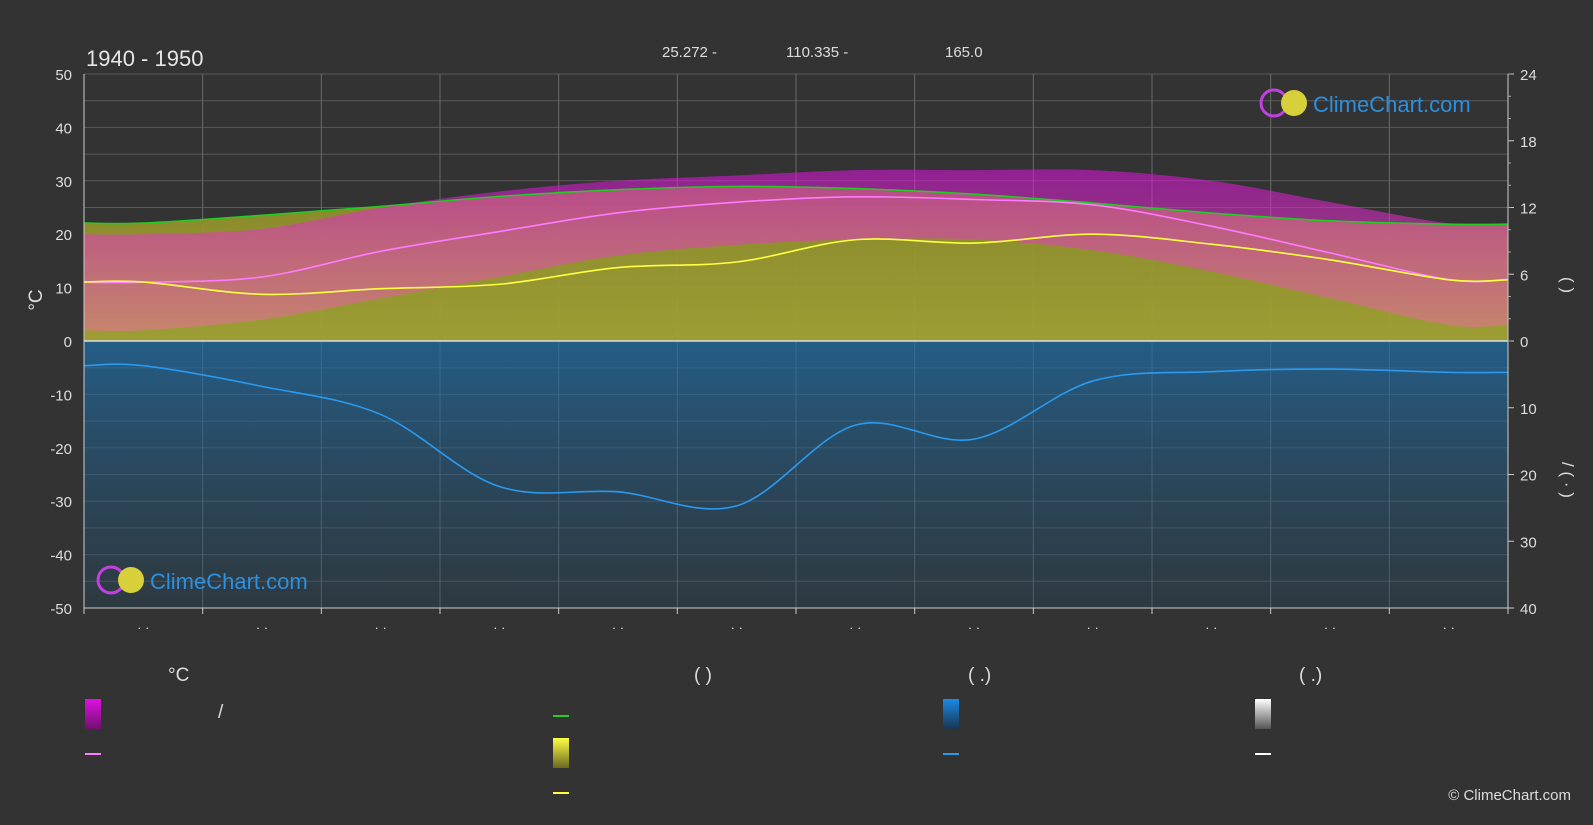  What do you see at coordinates (179, 675) in the screenshot?
I see `legend-temp-header: °C` at bounding box center [179, 675].